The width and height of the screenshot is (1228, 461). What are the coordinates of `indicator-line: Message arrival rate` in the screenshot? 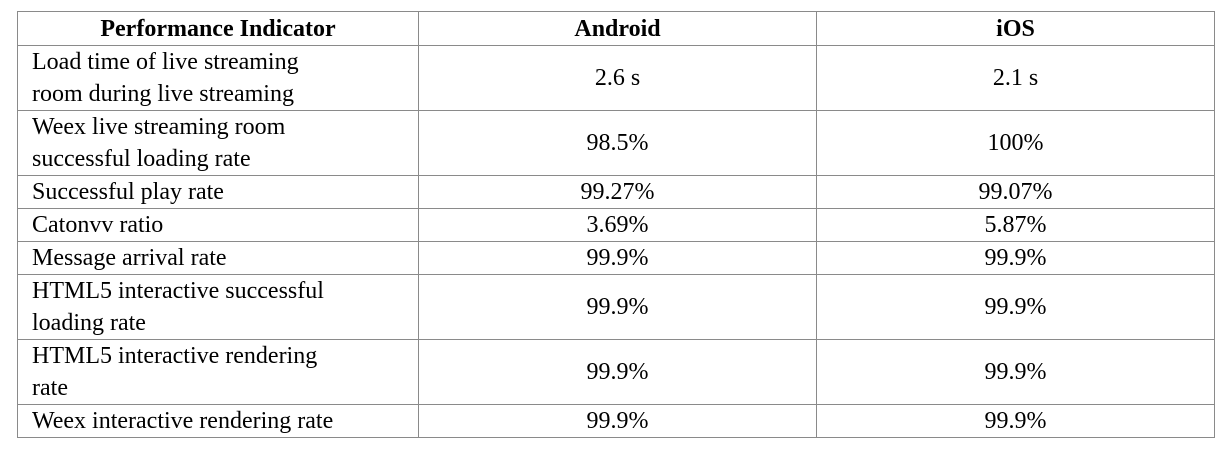 It's located at (129, 258).